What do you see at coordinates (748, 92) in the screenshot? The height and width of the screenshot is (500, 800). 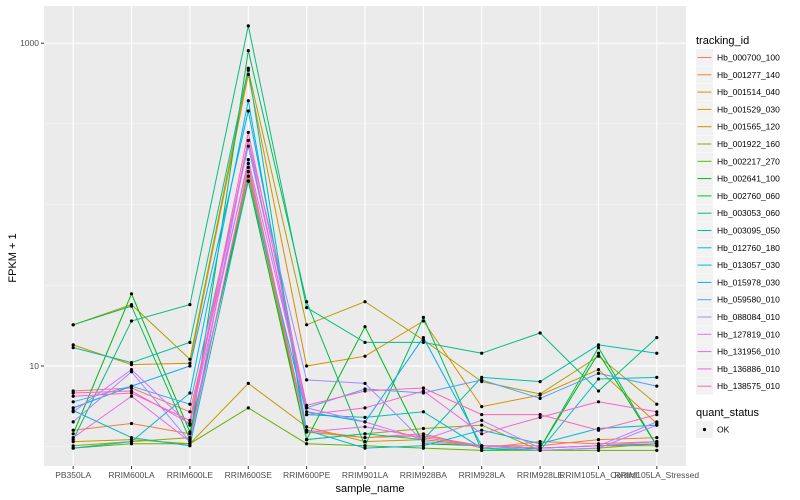 I see `legend-label: Hb_001514_040` at bounding box center [748, 92].